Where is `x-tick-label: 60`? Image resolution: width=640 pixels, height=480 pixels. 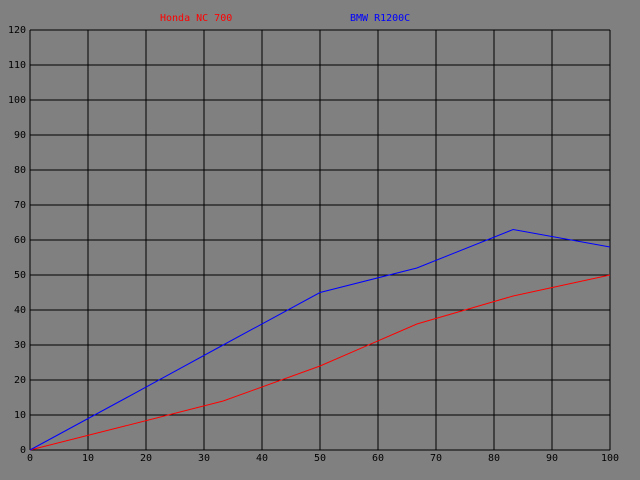 x-tick-label: 60 is located at coordinates (378, 458).